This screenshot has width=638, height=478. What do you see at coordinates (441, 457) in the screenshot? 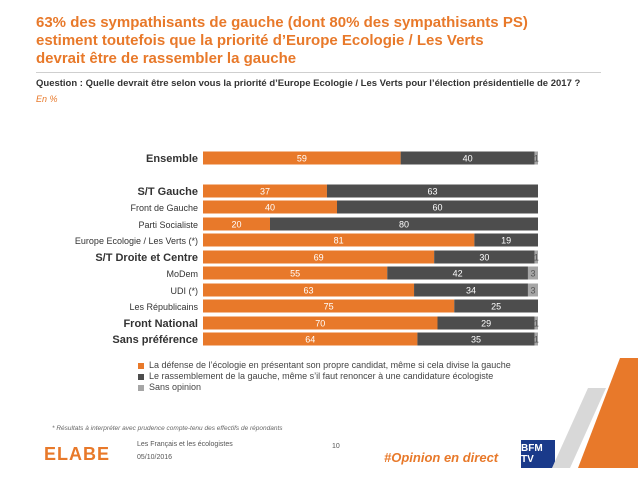
I see `hashtag: #Opinion en direct` at bounding box center [441, 457].